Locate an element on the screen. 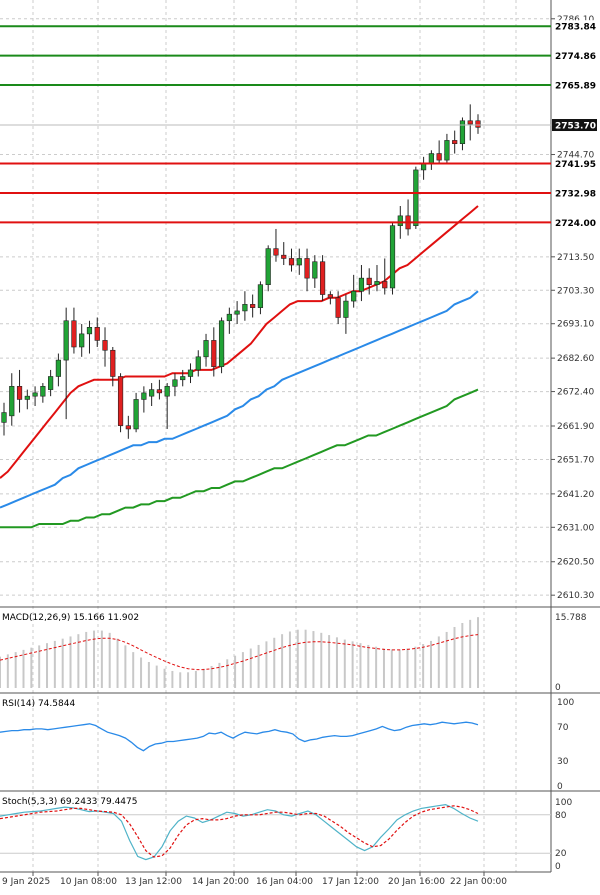  time-tick-label: 20 Jan 16:00 is located at coordinates (416, 882).